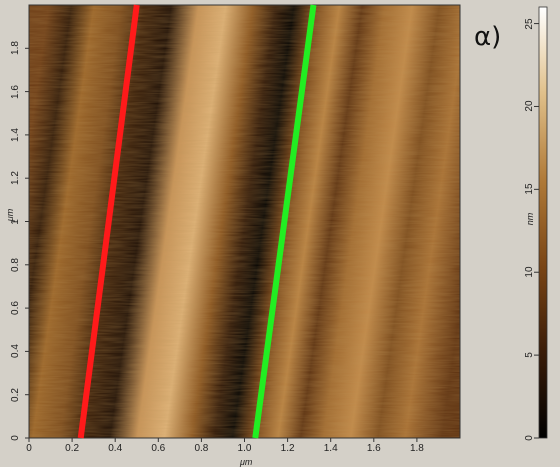  I want to click on colorbar-tick-label: 25, so click(529, 24).